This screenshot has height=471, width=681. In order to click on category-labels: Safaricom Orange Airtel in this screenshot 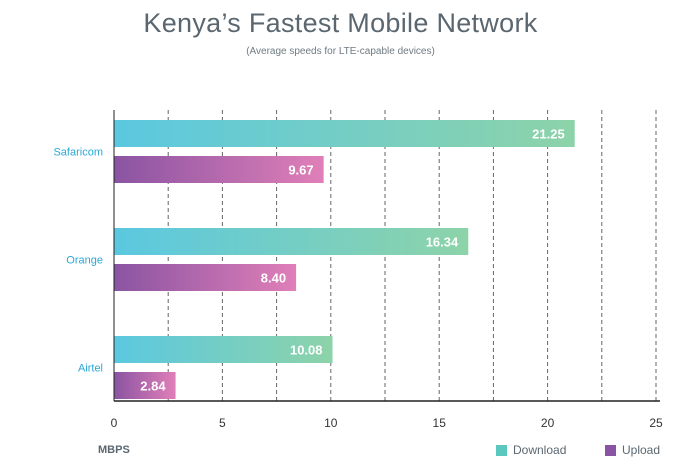, I will do `click(78, 261)`.